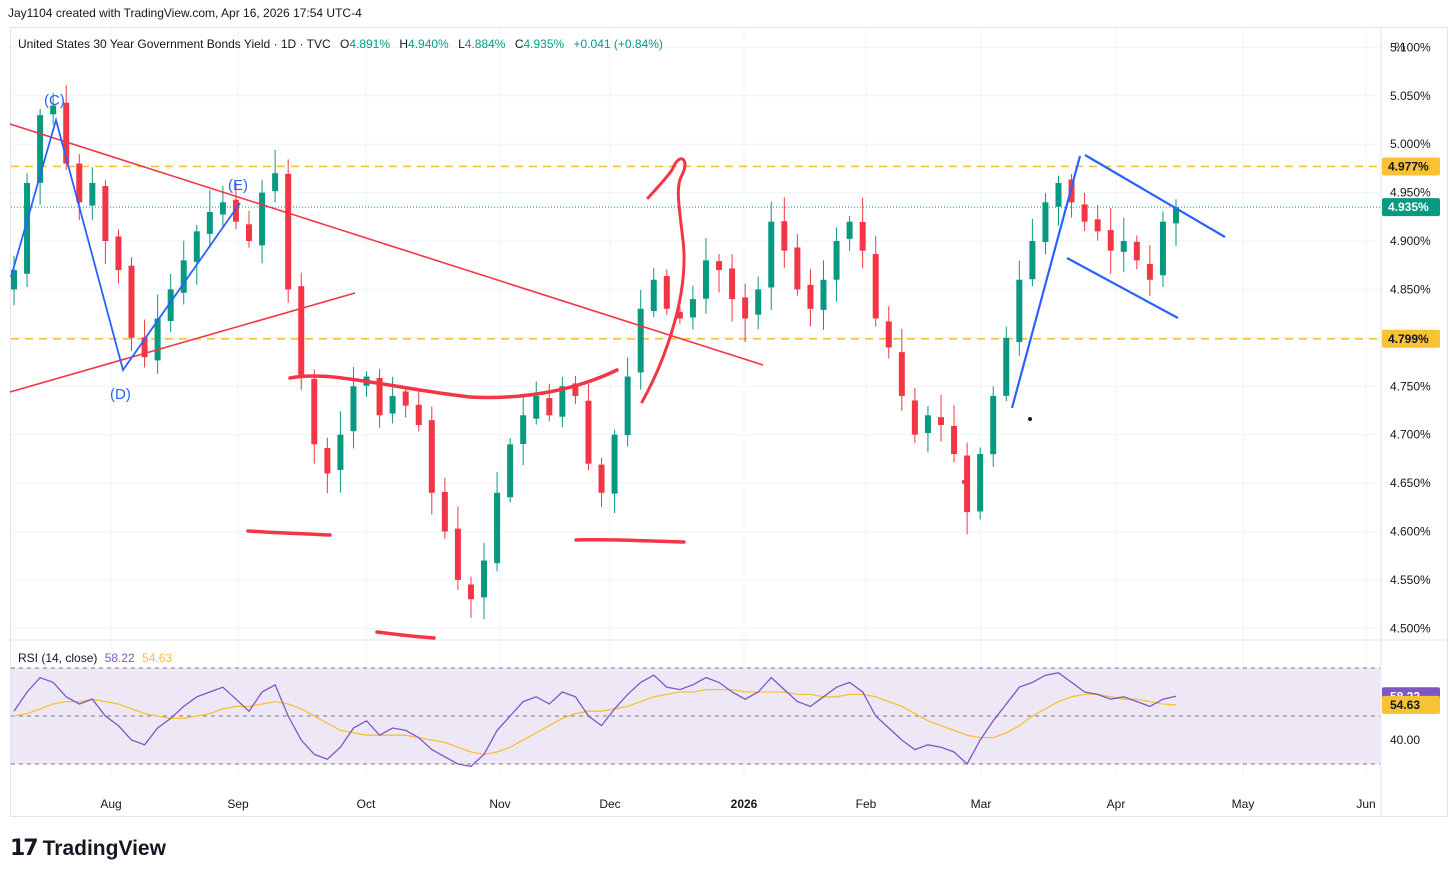  What do you see at coordinates (238, 804) in the screenshot?
I see `x-tick-label: Sep` at bounding box center [238, 804].